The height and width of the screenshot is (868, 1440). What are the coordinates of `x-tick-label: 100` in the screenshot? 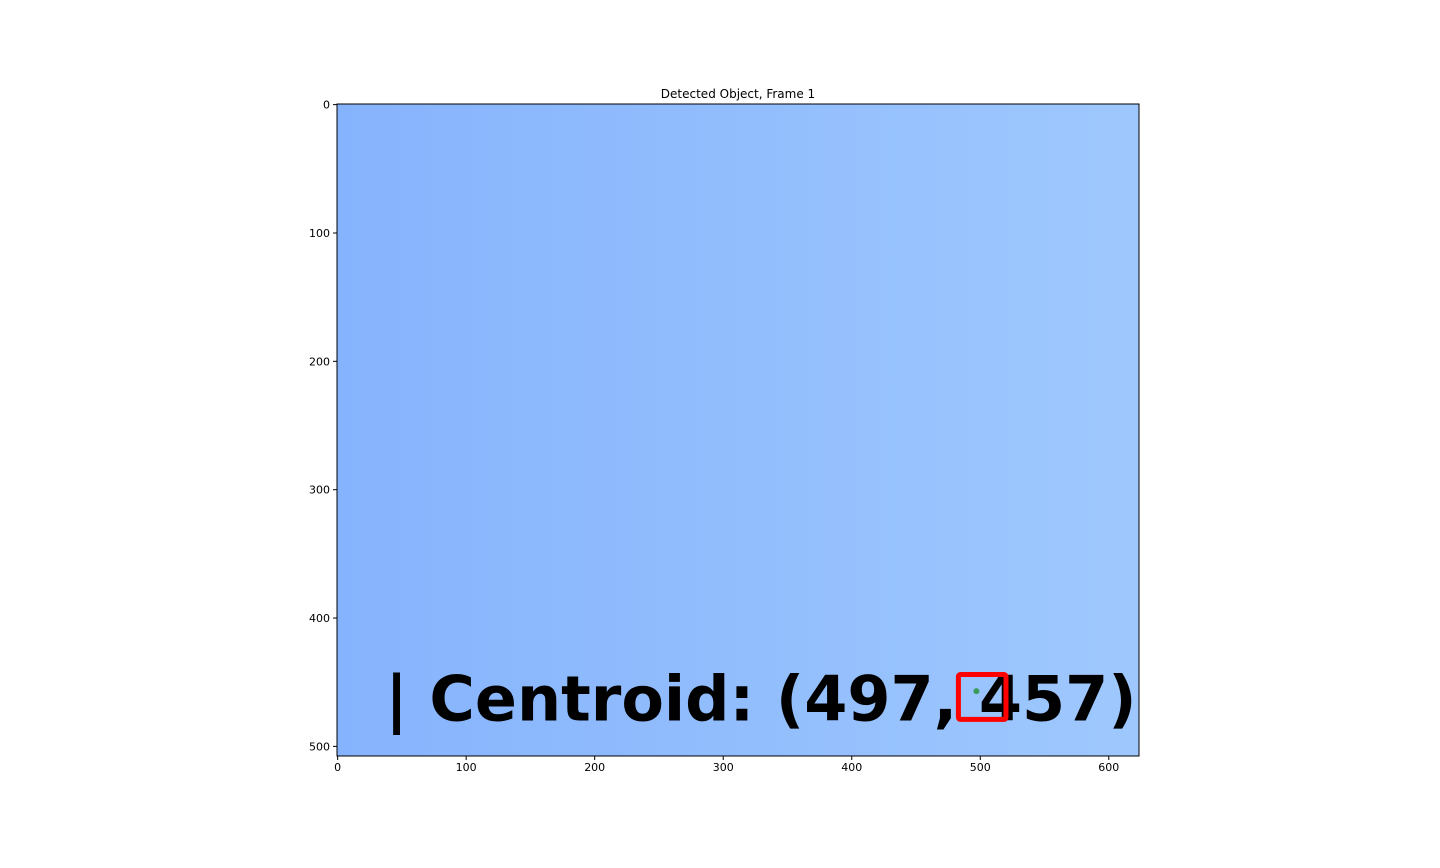 It's located at (466, 767).